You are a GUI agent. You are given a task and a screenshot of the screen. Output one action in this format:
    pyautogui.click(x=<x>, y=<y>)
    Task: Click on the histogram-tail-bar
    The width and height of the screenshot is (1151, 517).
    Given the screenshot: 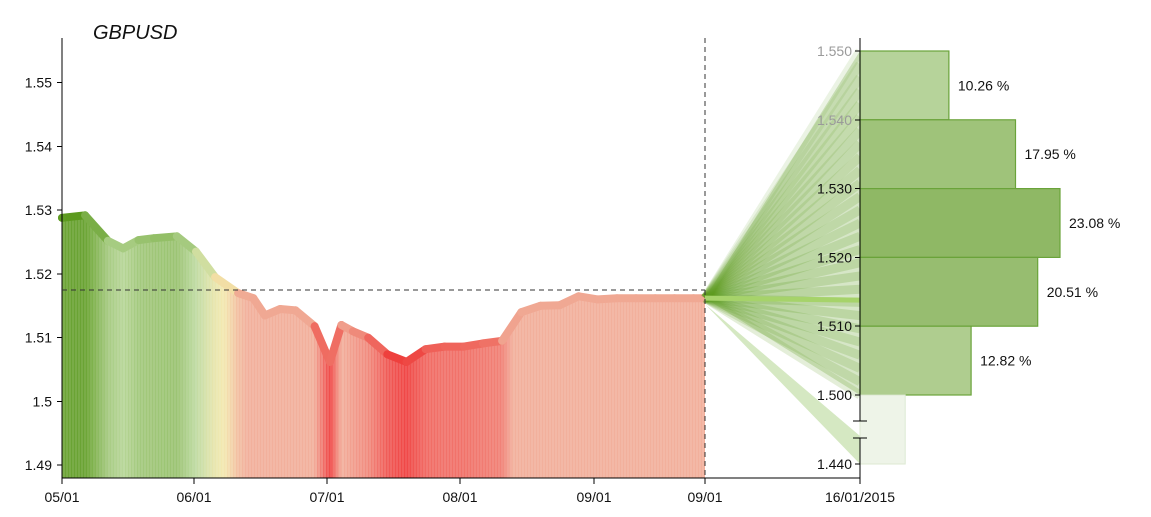 What is the action you would take?
    pyautogui.click(x=882, y=429)
    